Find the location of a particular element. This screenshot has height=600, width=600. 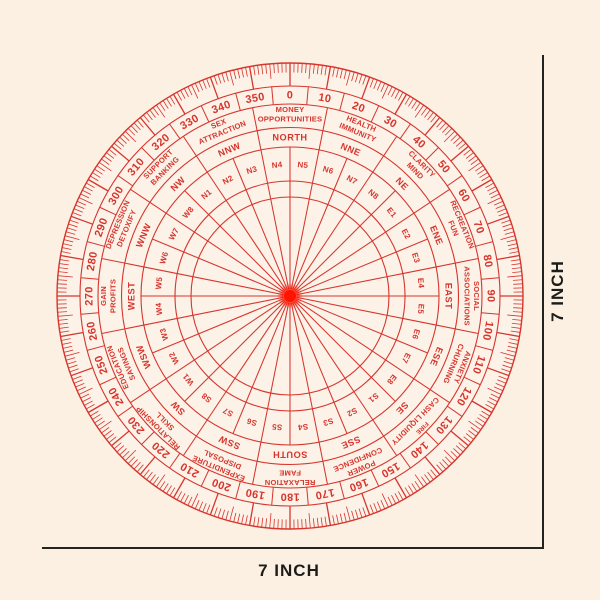

subdirection-label: S3 is located at coordinates (328, 422).